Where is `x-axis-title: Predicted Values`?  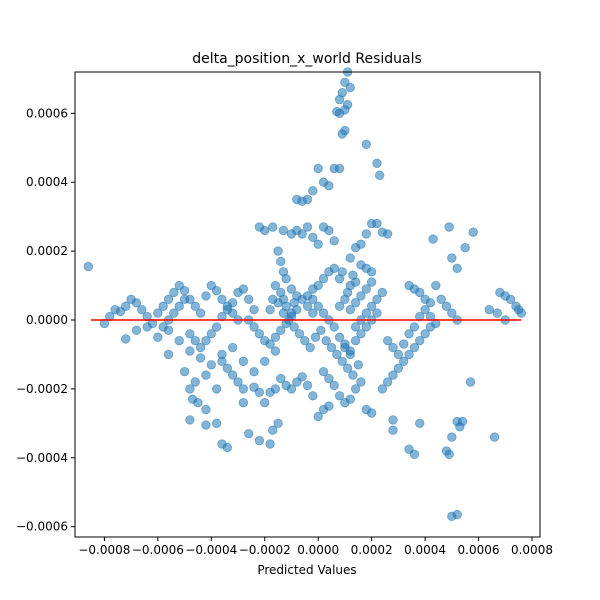 x-axis-title: Predicted Values is located at coordinates (306, 570).